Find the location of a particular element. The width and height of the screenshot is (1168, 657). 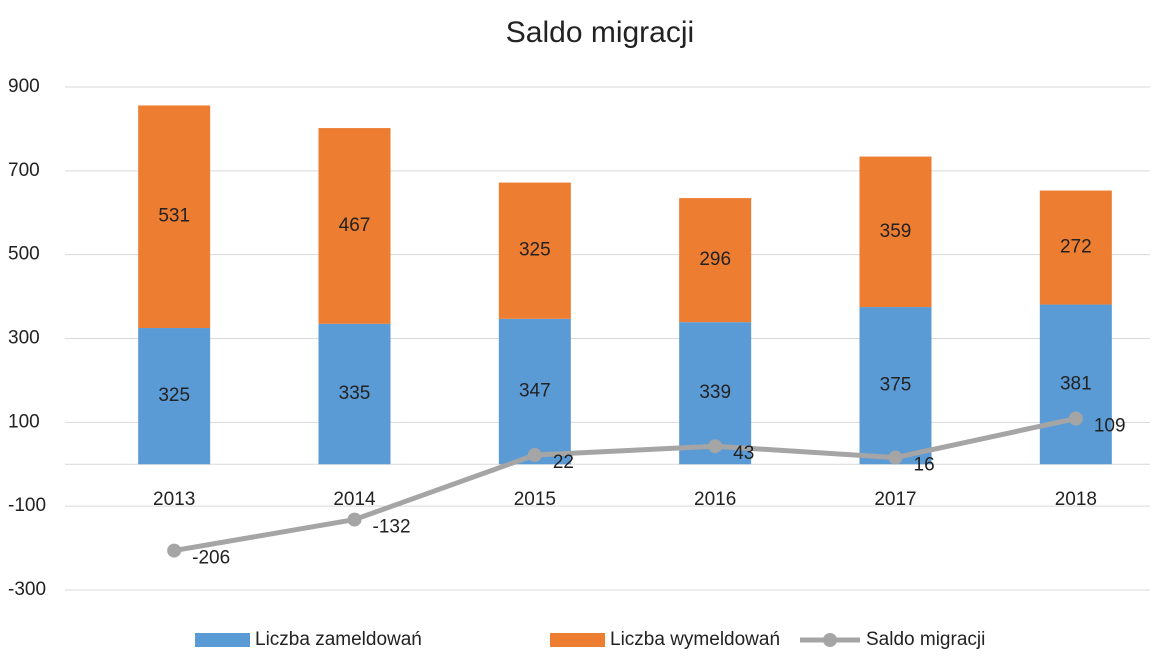

legend-label: Liczba zameldowań is located at coordinates (338, 639).